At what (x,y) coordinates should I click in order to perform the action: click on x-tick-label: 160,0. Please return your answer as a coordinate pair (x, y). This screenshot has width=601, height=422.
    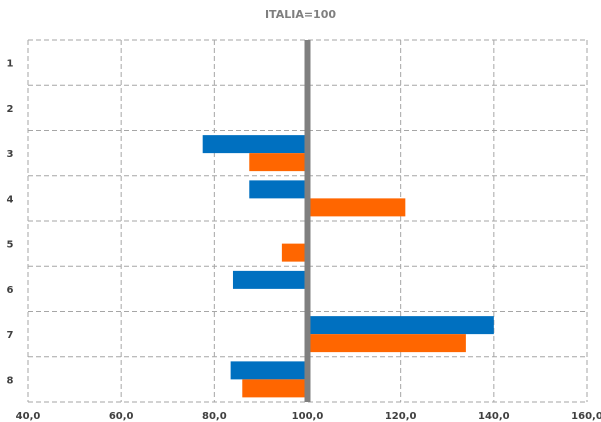
    Looking at the image, I should click on (586, 416).